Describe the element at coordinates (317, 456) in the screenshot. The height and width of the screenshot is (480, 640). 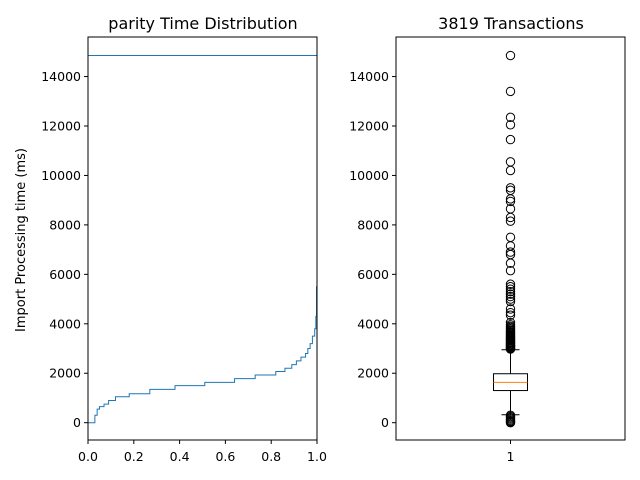
I see `ecdf-x-tick-label: 1.0` at that location.